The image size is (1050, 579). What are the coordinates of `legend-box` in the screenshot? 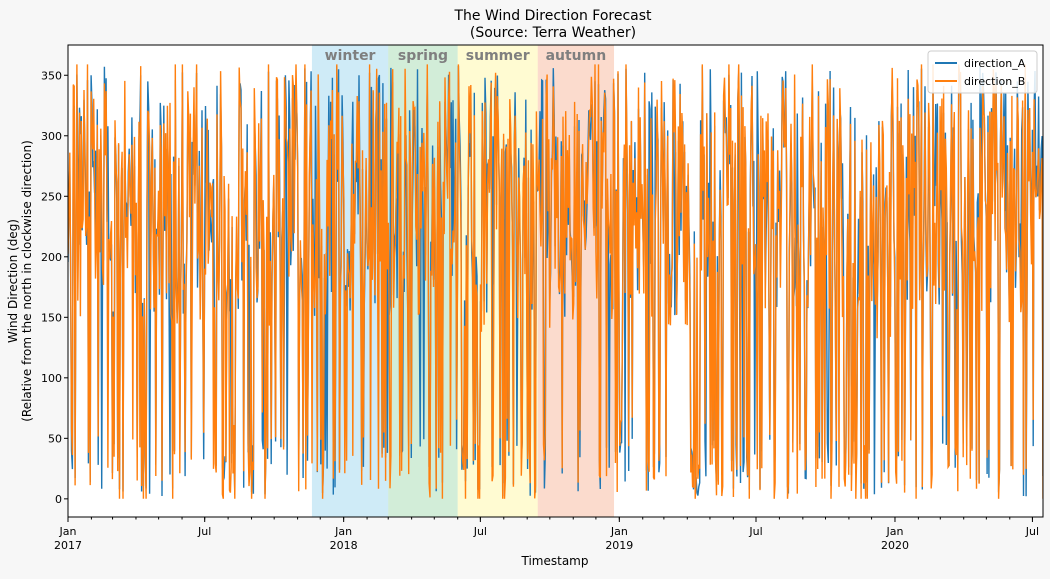 It's located at (982, 72).